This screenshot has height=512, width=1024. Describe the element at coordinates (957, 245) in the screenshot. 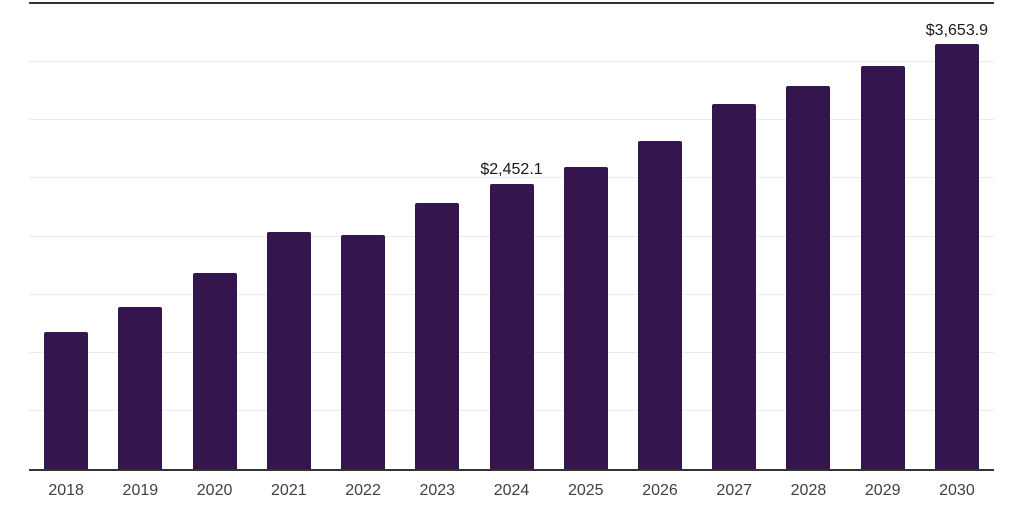

I see `bar-2030: $3,653.9` at that location.